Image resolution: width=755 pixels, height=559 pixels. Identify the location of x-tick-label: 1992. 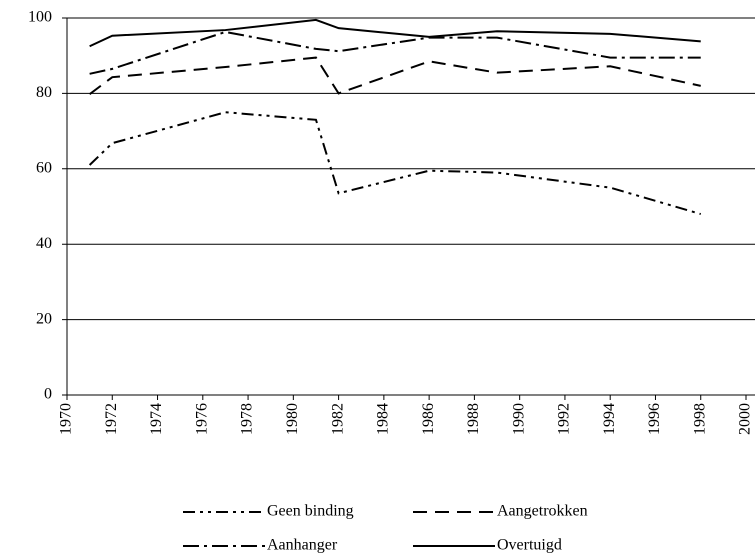
(564, 419).